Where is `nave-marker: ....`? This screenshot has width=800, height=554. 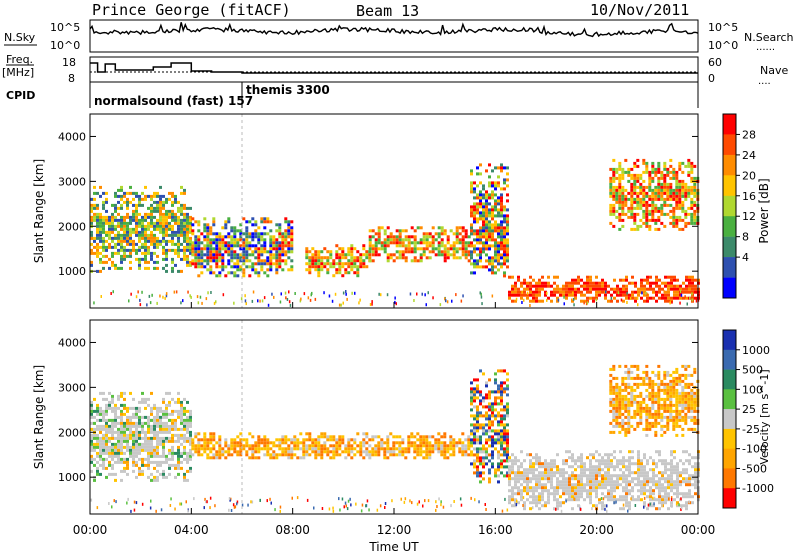 nave-marker: .... is located at coordinates (764, 81).